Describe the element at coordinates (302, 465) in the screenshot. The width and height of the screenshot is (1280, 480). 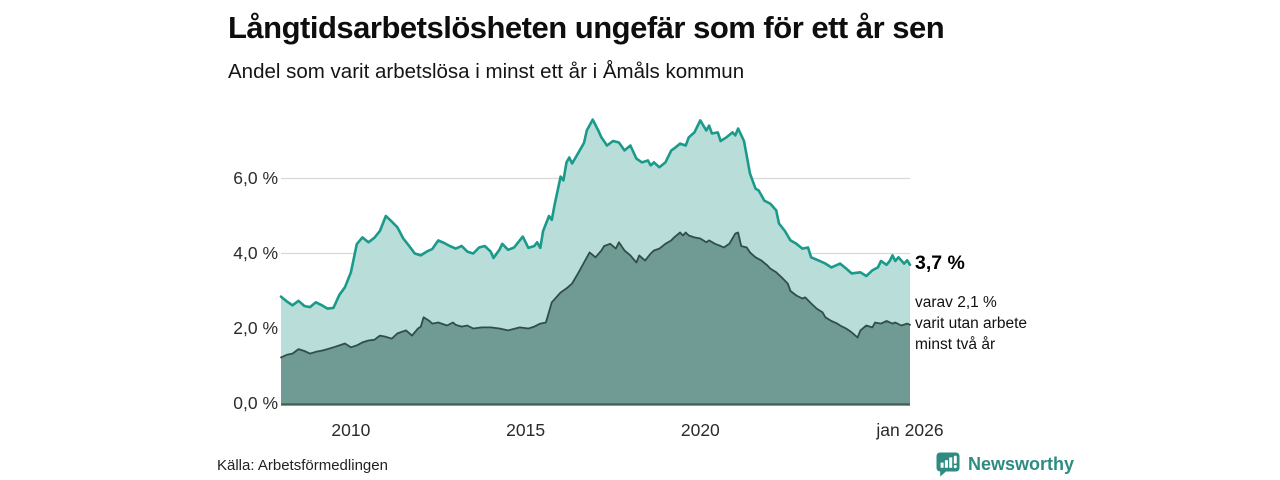
I see `source-credit: Källa: Arbetsförmedlingen` at that location.